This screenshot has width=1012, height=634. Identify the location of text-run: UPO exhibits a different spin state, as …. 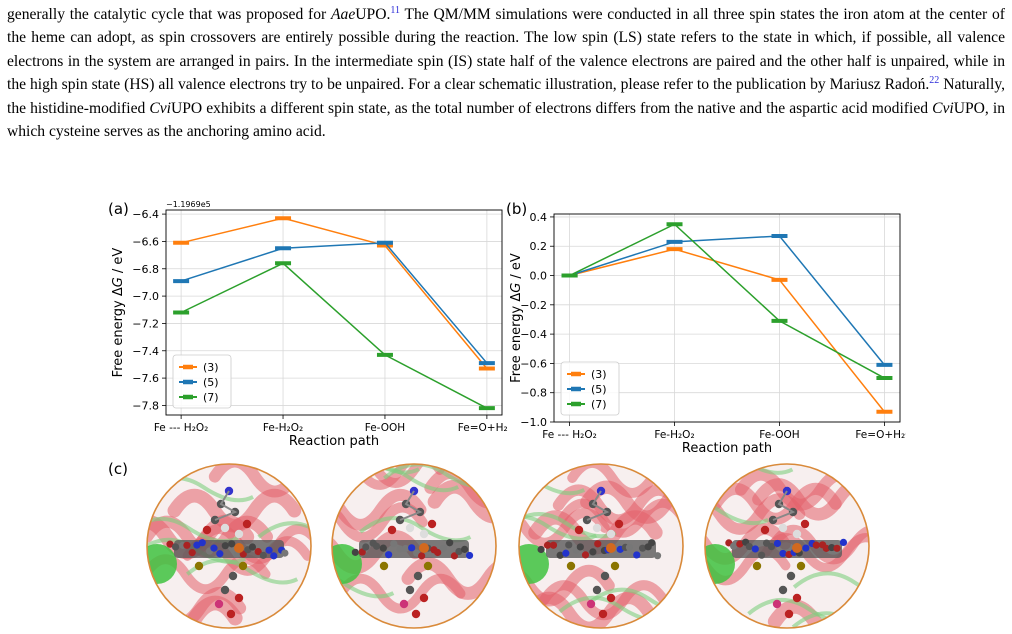
(552, 108).